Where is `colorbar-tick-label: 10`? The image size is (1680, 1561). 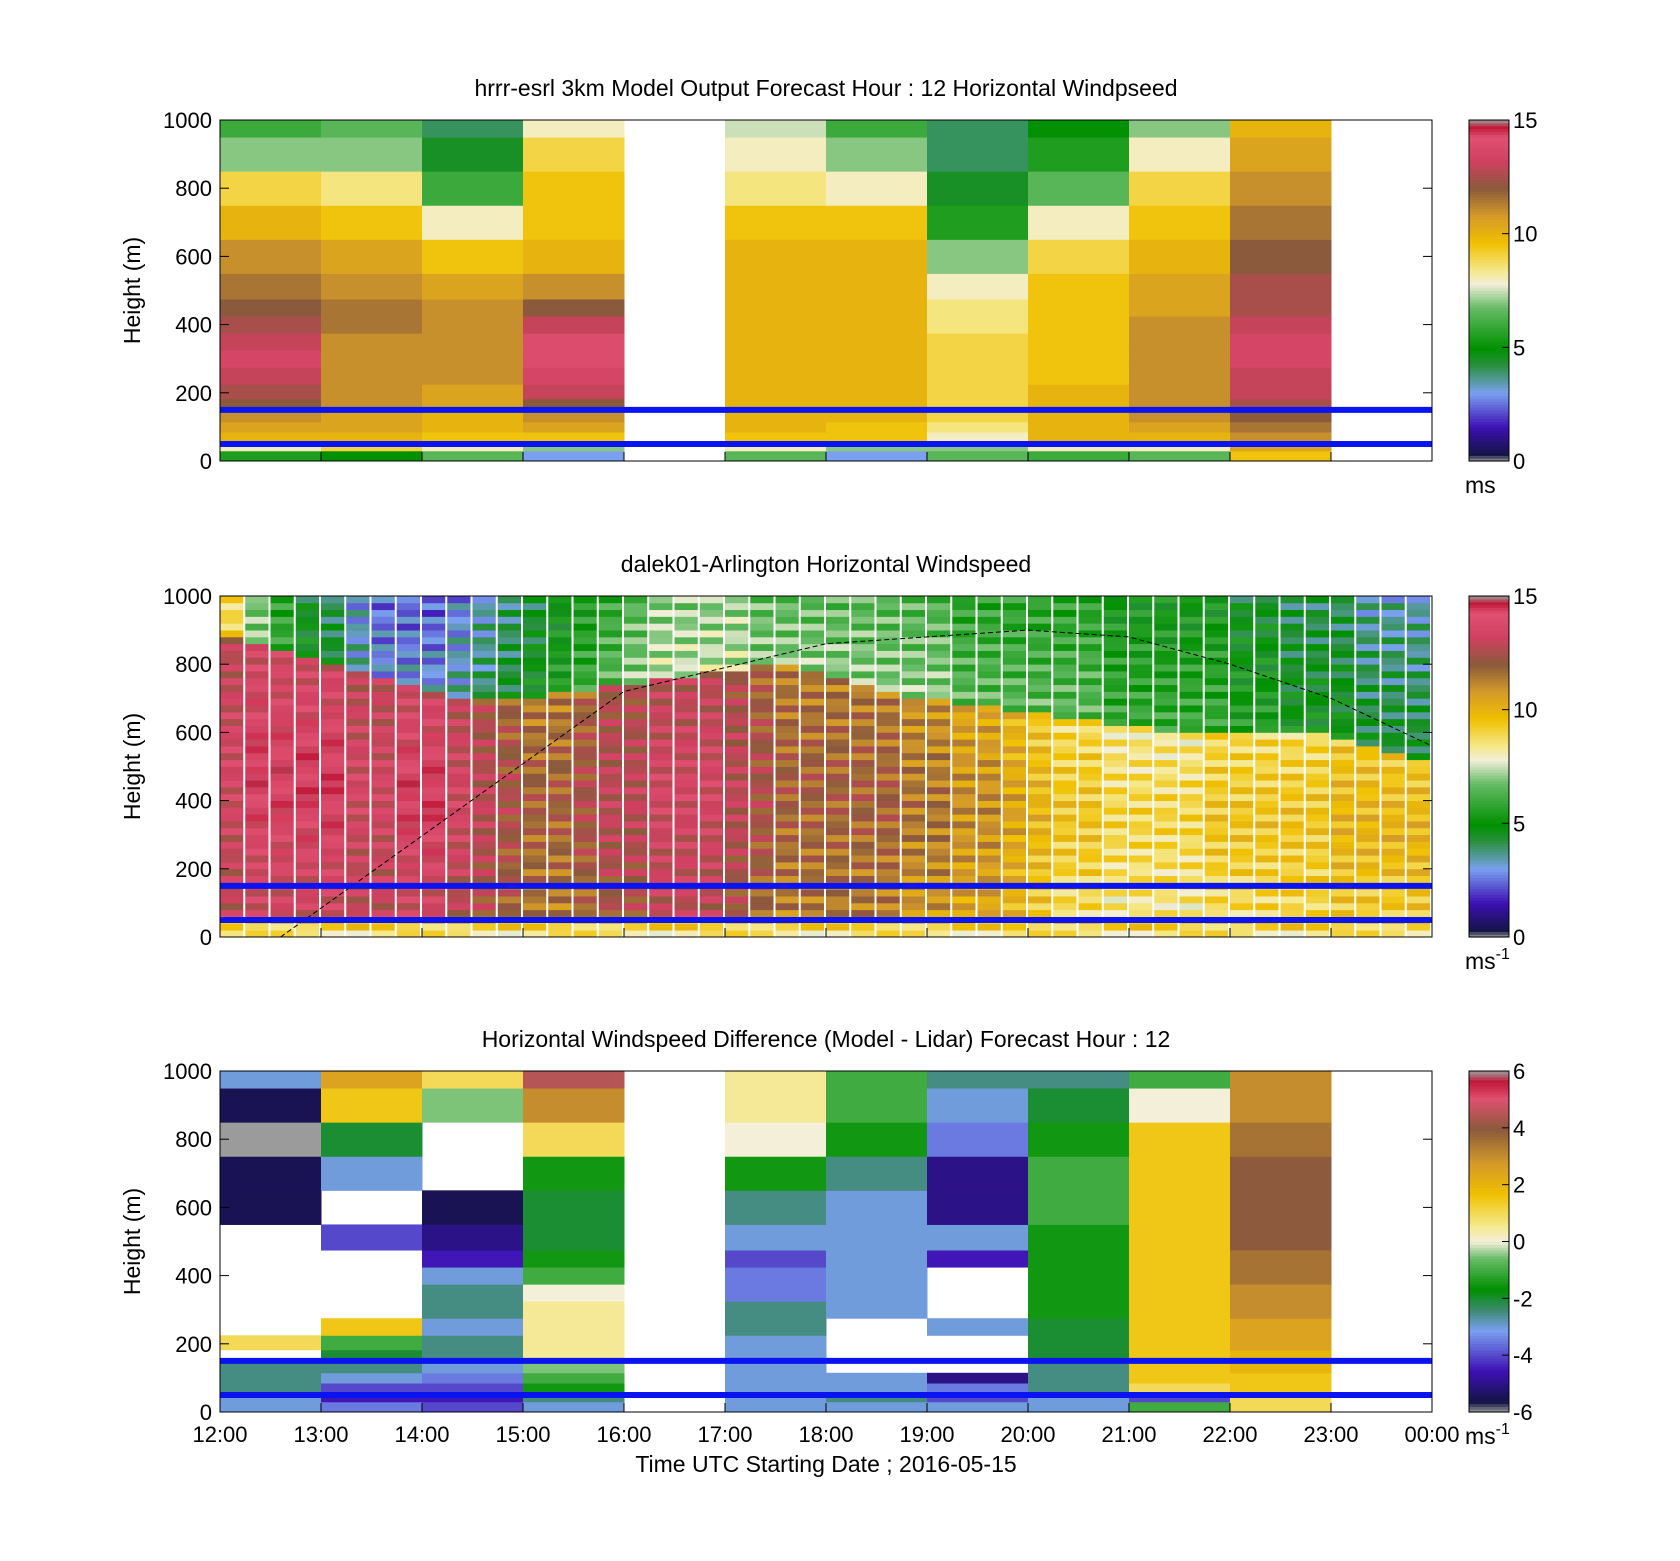 colorbar-tick-label: 10 is located at coordinates (1525, 710).